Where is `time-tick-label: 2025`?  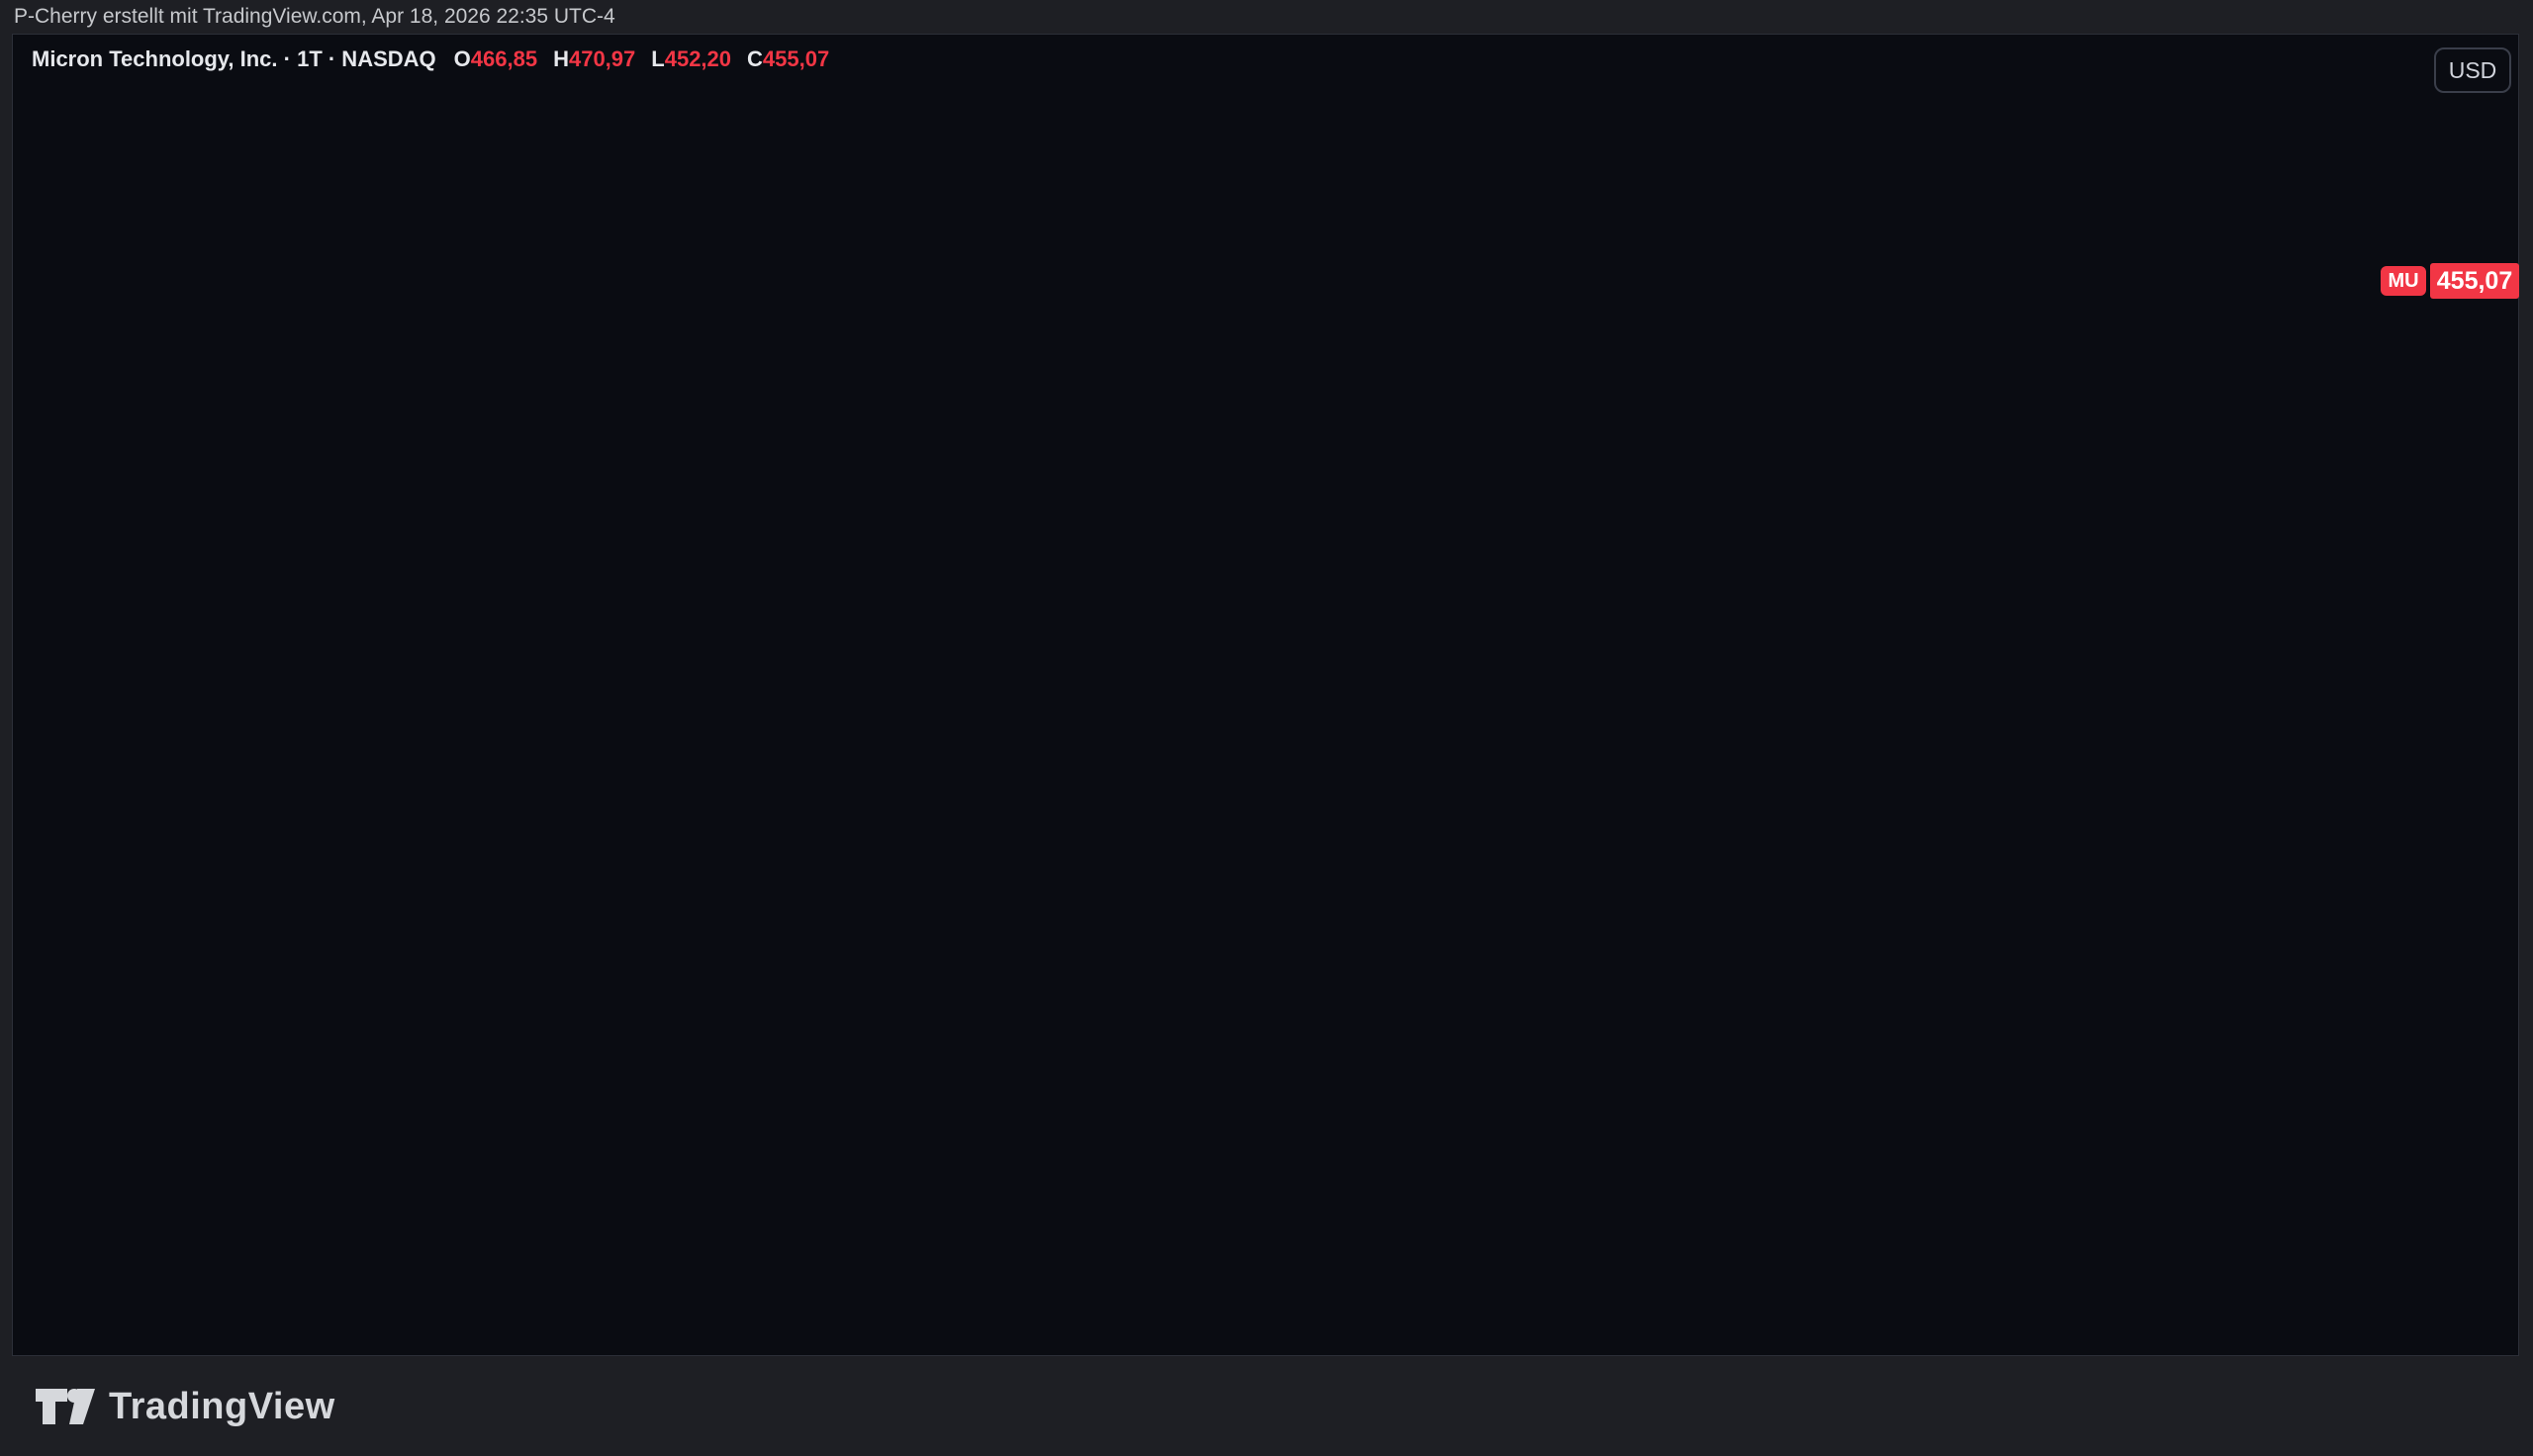 time-tick-label: 2025 is located at coordinates (1258, 1333).